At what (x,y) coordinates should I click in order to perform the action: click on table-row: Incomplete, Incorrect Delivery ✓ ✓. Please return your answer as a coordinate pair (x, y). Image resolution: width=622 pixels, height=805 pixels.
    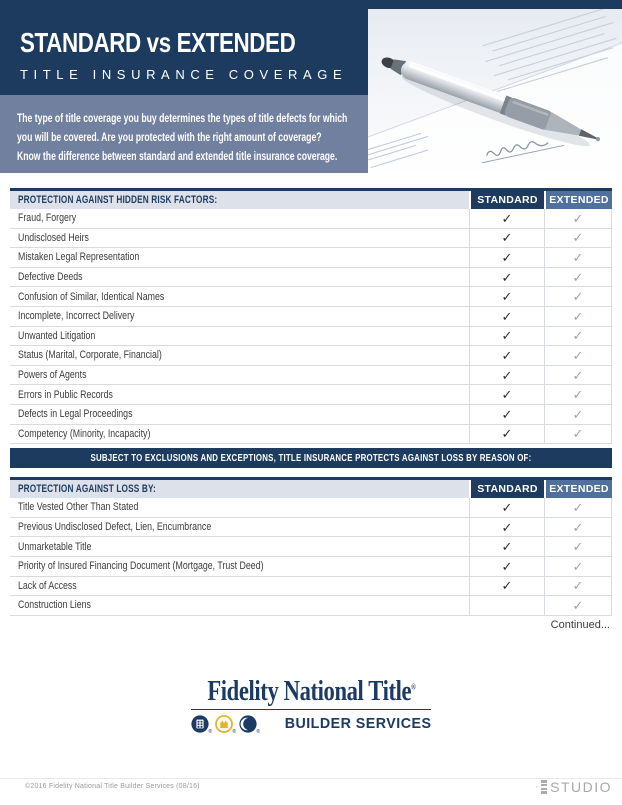
    Looking at the image, I should click on (311, 316).